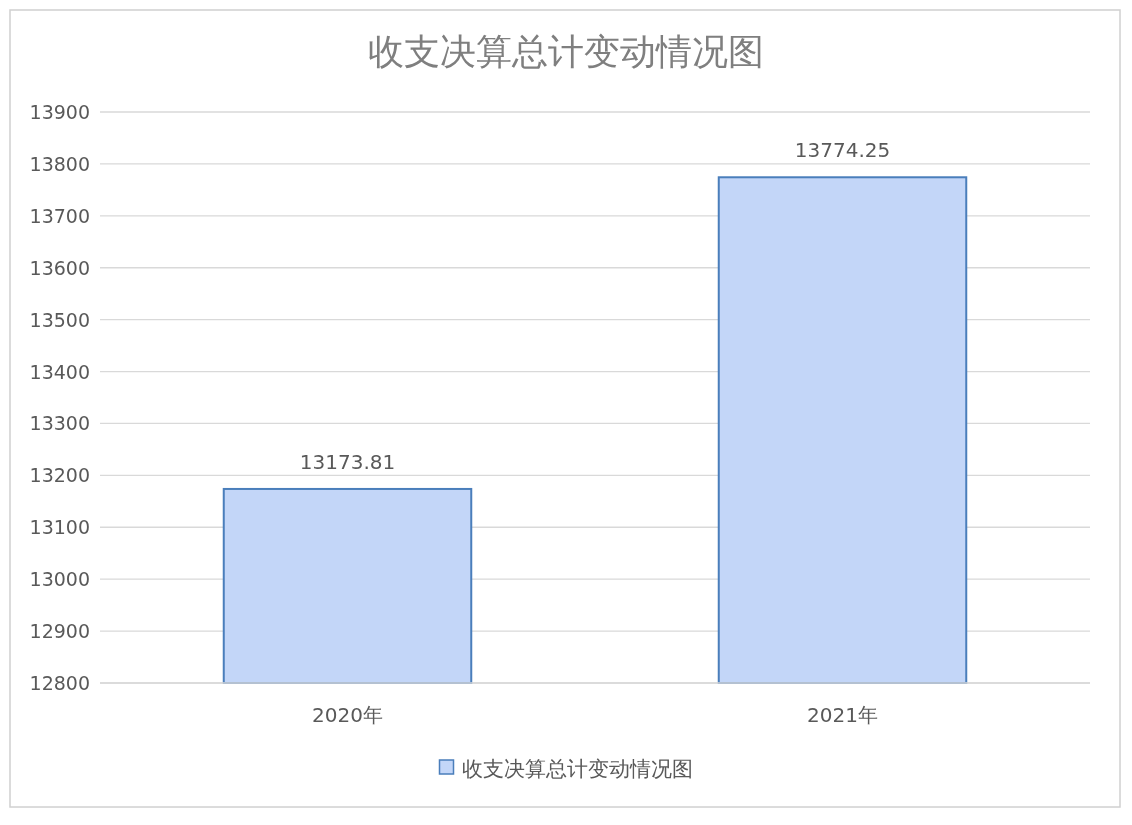 Image resolution: width=1132 pixels, height=825 pixels. I want to click on chart-title: 收支决算总计变动情况图, so click(566, 51).